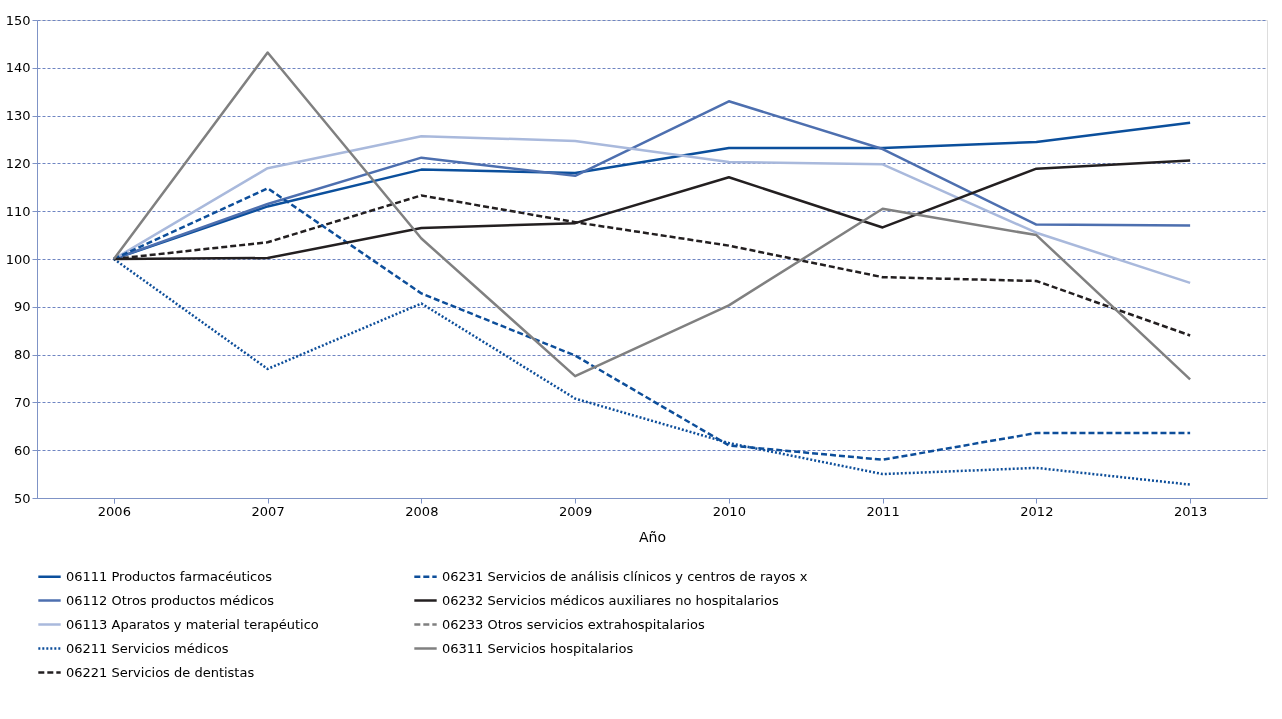 The image size is (1282, 719). What do you see at coordinates (22, 450) in the screenshot?
I see `y-tick-label: 60` at bounding box center [22, 450].